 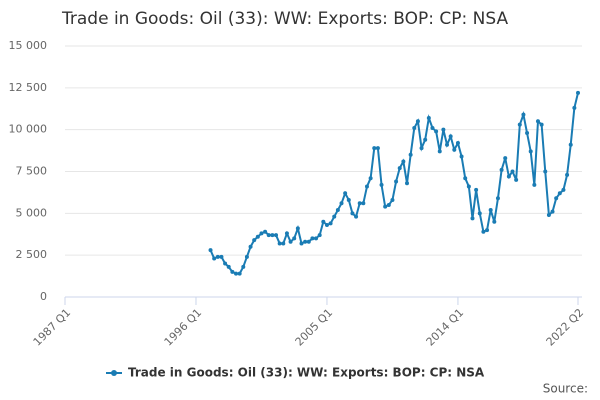 What do you see at coordinates (28, 129) in the screenshot?
I see `y-tick-label: 10 000` at bounding box center [28, 129].